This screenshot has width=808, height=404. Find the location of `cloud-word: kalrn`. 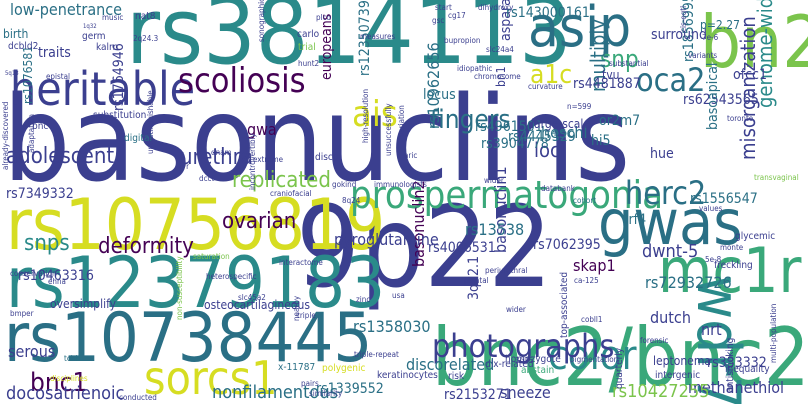

cloud-word: kalrn is located at coordinates (107, 47).